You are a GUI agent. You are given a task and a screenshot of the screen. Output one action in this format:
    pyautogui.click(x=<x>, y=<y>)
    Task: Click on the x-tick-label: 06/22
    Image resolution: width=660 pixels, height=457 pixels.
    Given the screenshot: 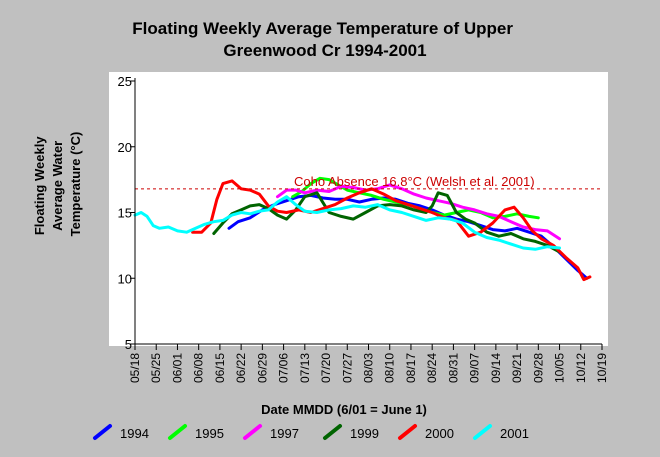 What is the action you would take?
    pyautogui.click(x=241, y=368)
    